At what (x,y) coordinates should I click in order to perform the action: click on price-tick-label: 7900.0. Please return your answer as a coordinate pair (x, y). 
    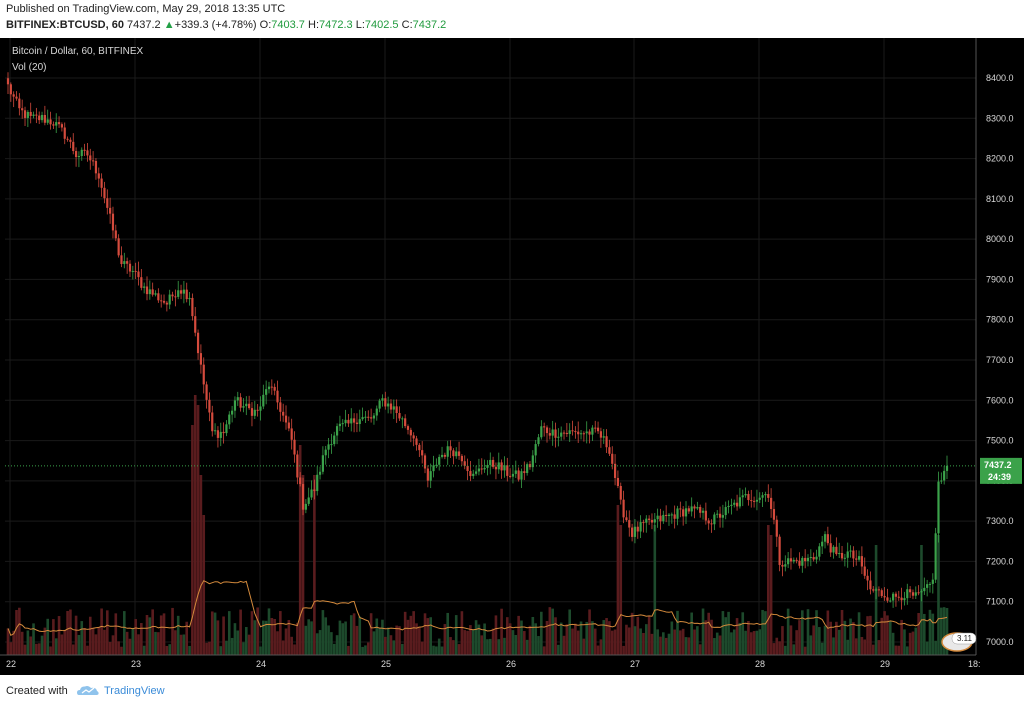
    Looking at the image, I should click on (1000, 279).